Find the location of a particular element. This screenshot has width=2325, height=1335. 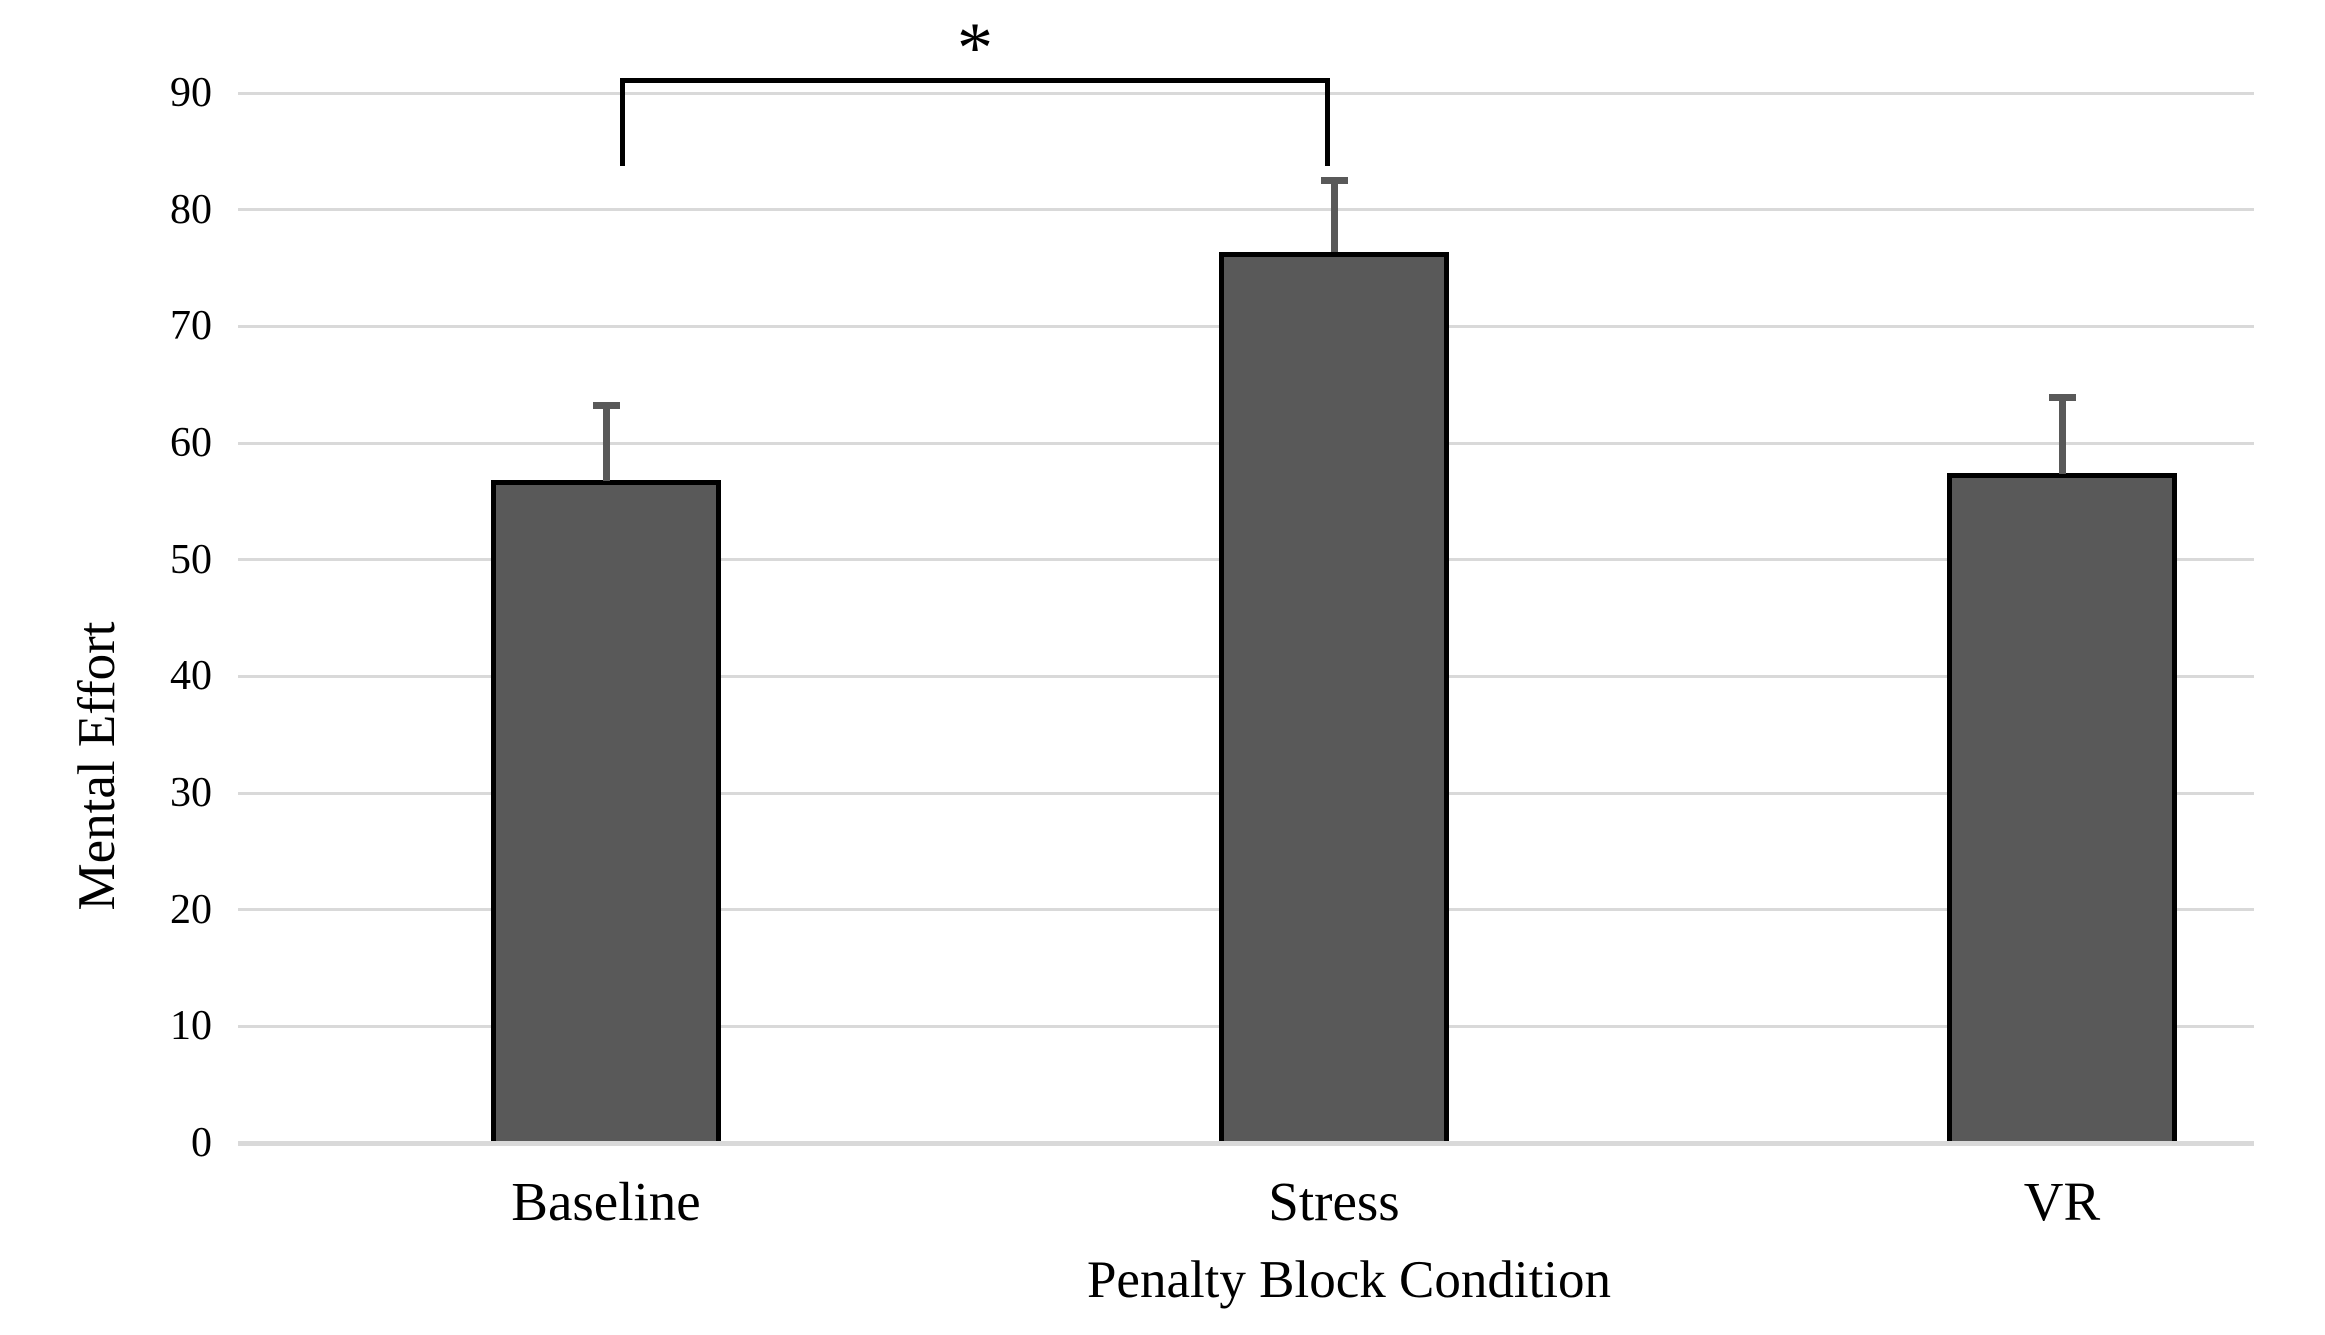

bar-stress is located at coordinates (1334, 699).